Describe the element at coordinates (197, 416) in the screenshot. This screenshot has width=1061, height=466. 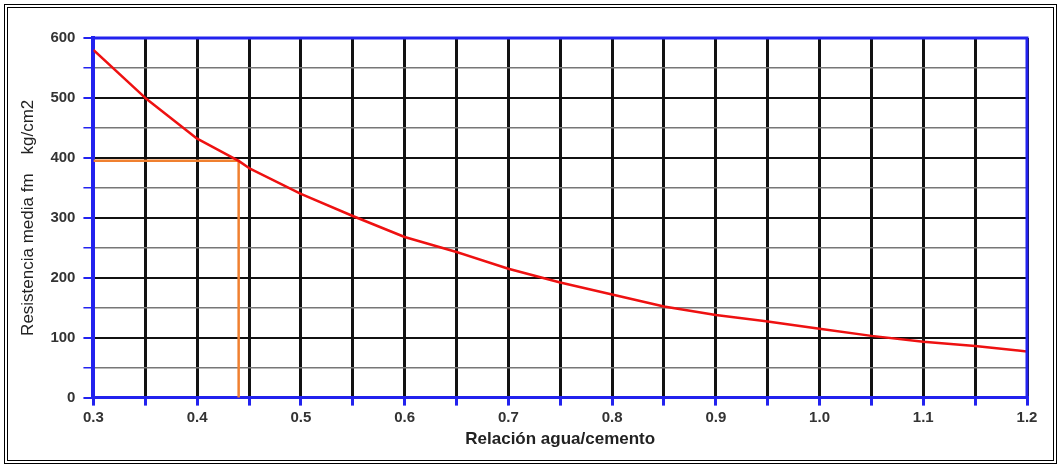
I see `x-tick-label: 0.4` at that location.